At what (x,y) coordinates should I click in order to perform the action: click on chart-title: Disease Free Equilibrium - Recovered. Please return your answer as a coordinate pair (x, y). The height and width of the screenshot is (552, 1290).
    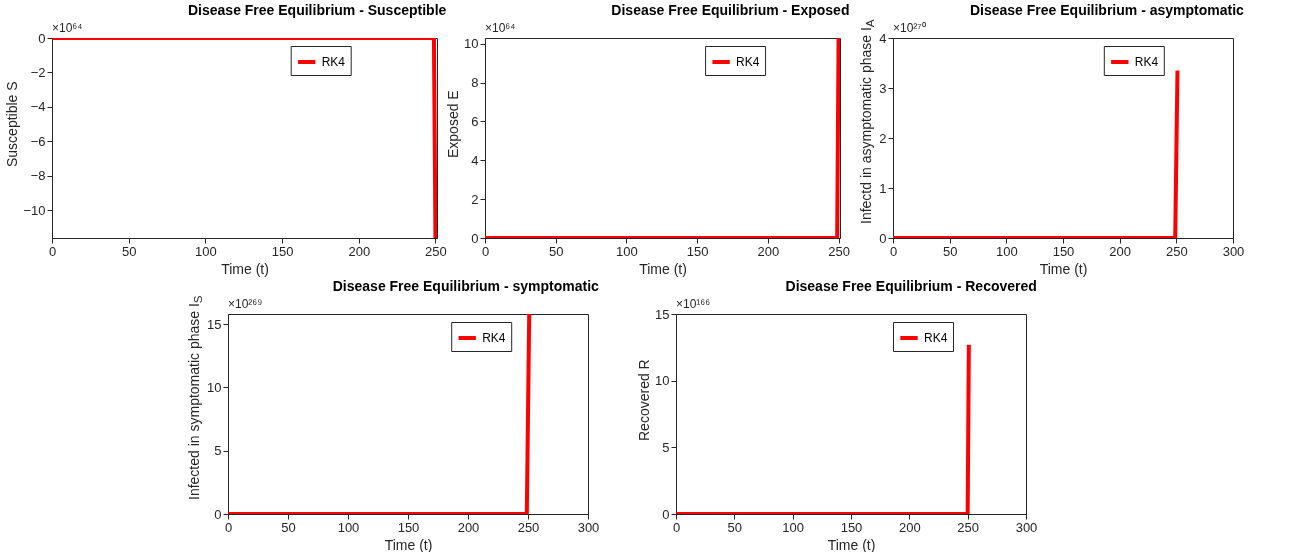
    Looking at the image, I should click on (911, 286).